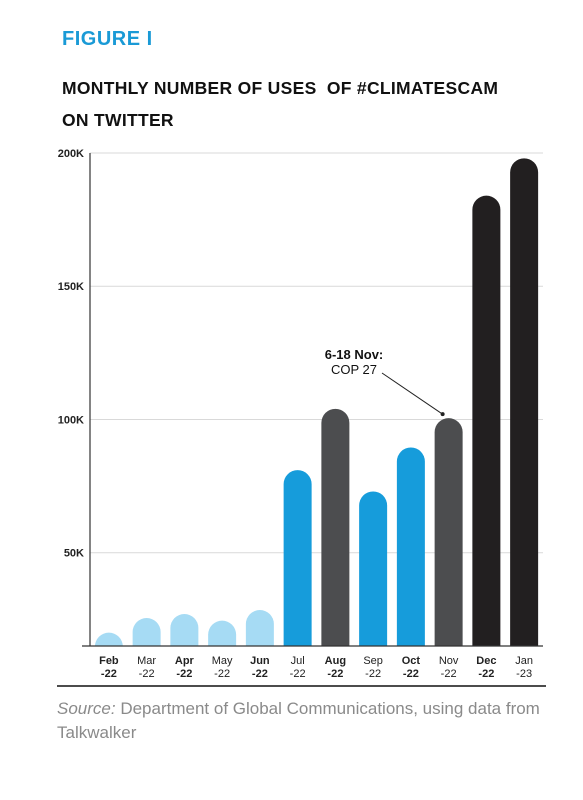 The height and width of the screenshot is (800, 583). Describe the element at coordinates (109, 661) in the screenshot. I see `x-tick-month: Feb` at that location.